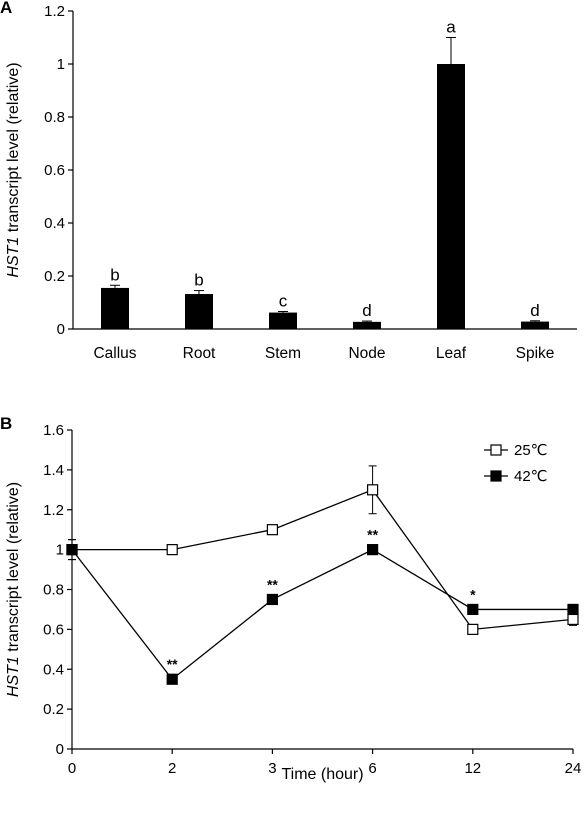 The height and width of the screenshot is (814, 586). I want to click on bar-spike, so click(535, 325).